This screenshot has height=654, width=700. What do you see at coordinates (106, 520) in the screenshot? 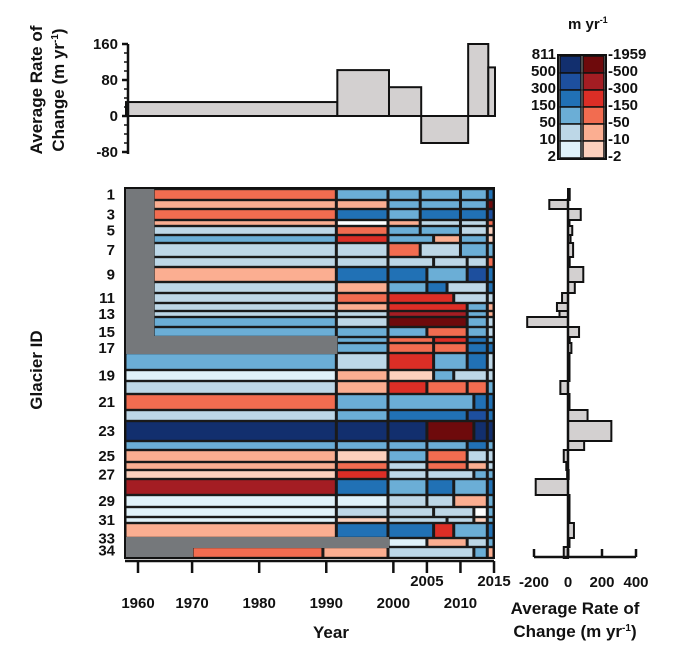
I see `glacier-id-label: 31` at bounding box center [106, 520].